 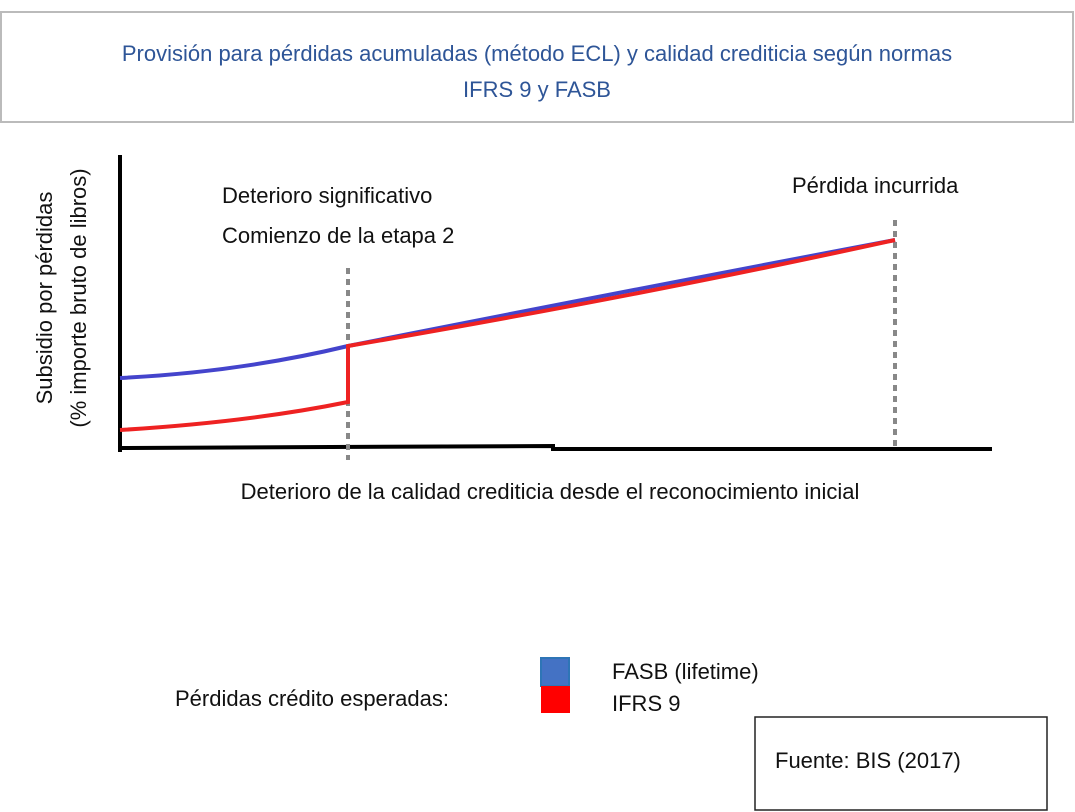 I want to click on source-box, so click(x=901, y=763).